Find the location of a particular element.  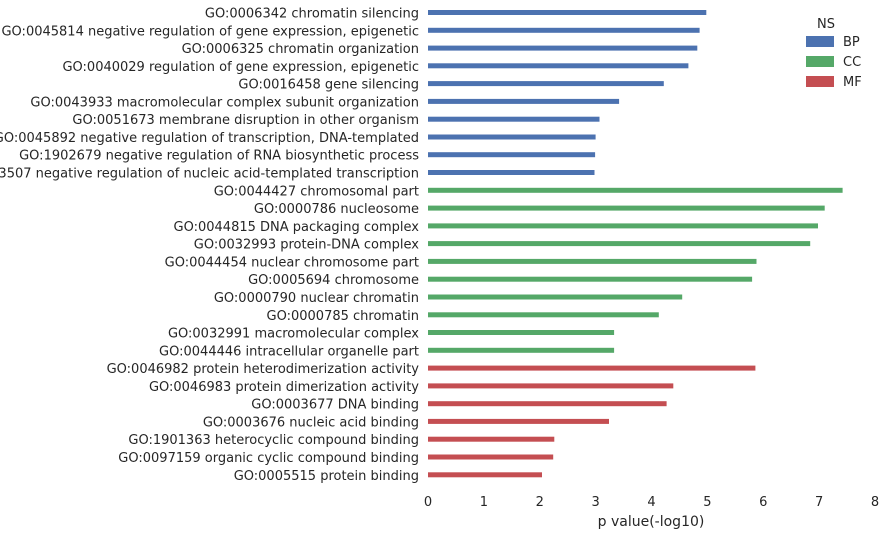

x-axis-title: p value(-log10) is located at coordinates (651, 522).